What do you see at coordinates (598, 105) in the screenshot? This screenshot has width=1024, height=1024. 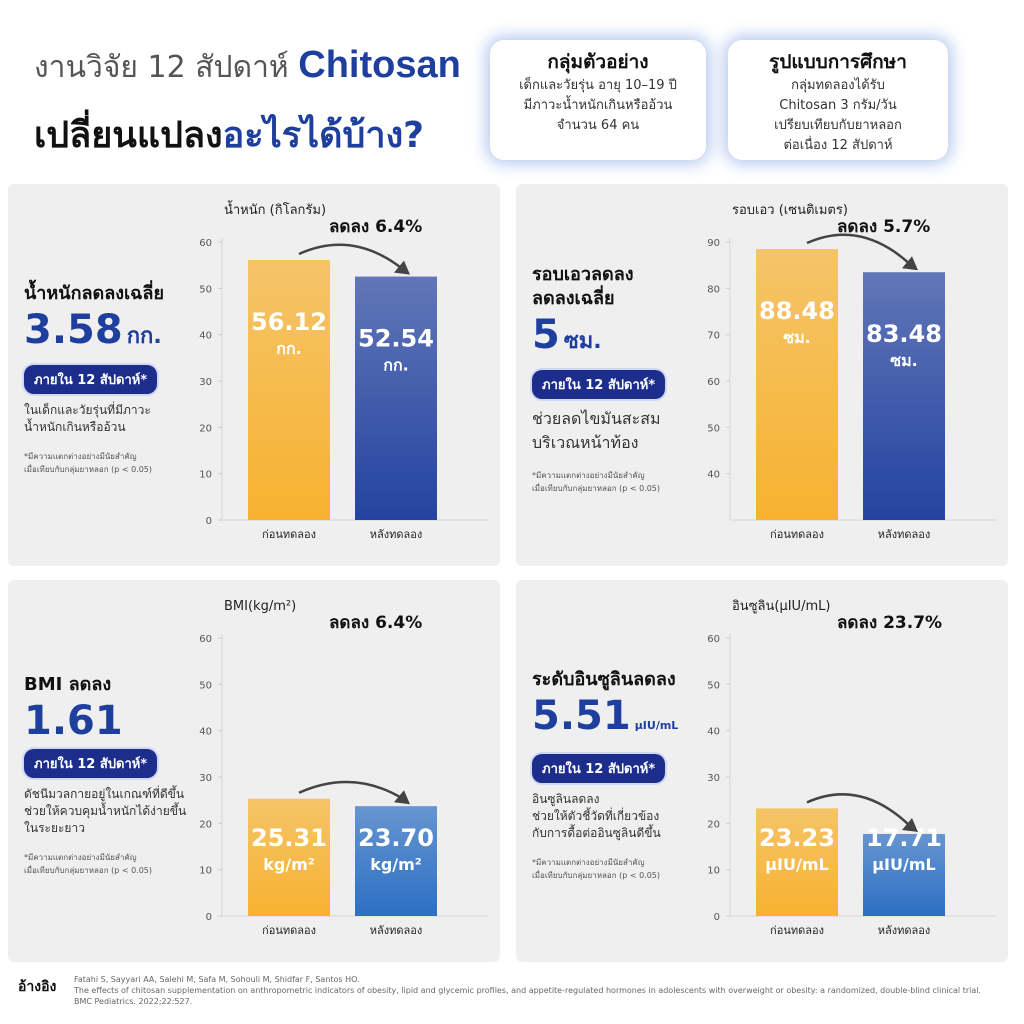 I see `info-box-line: มีภาวะน้ำหนักเกินหรืออ้วน` at bounding box center [598, 105].